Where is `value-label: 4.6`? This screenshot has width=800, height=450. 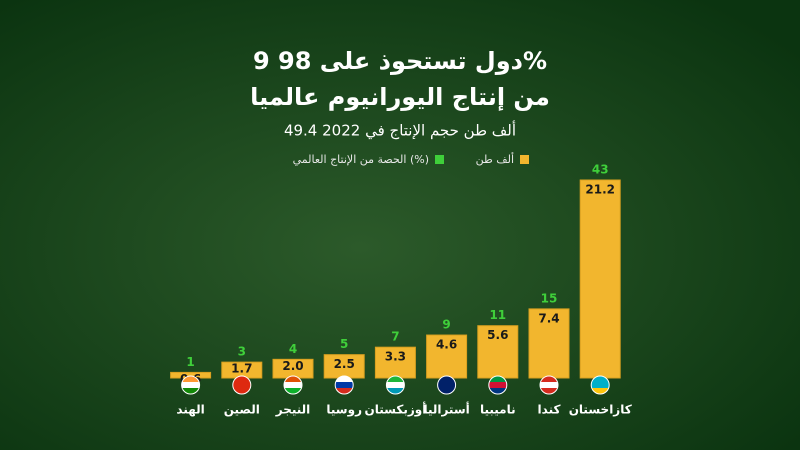 value-label: 4.6 is located at coordinates (446, 345).